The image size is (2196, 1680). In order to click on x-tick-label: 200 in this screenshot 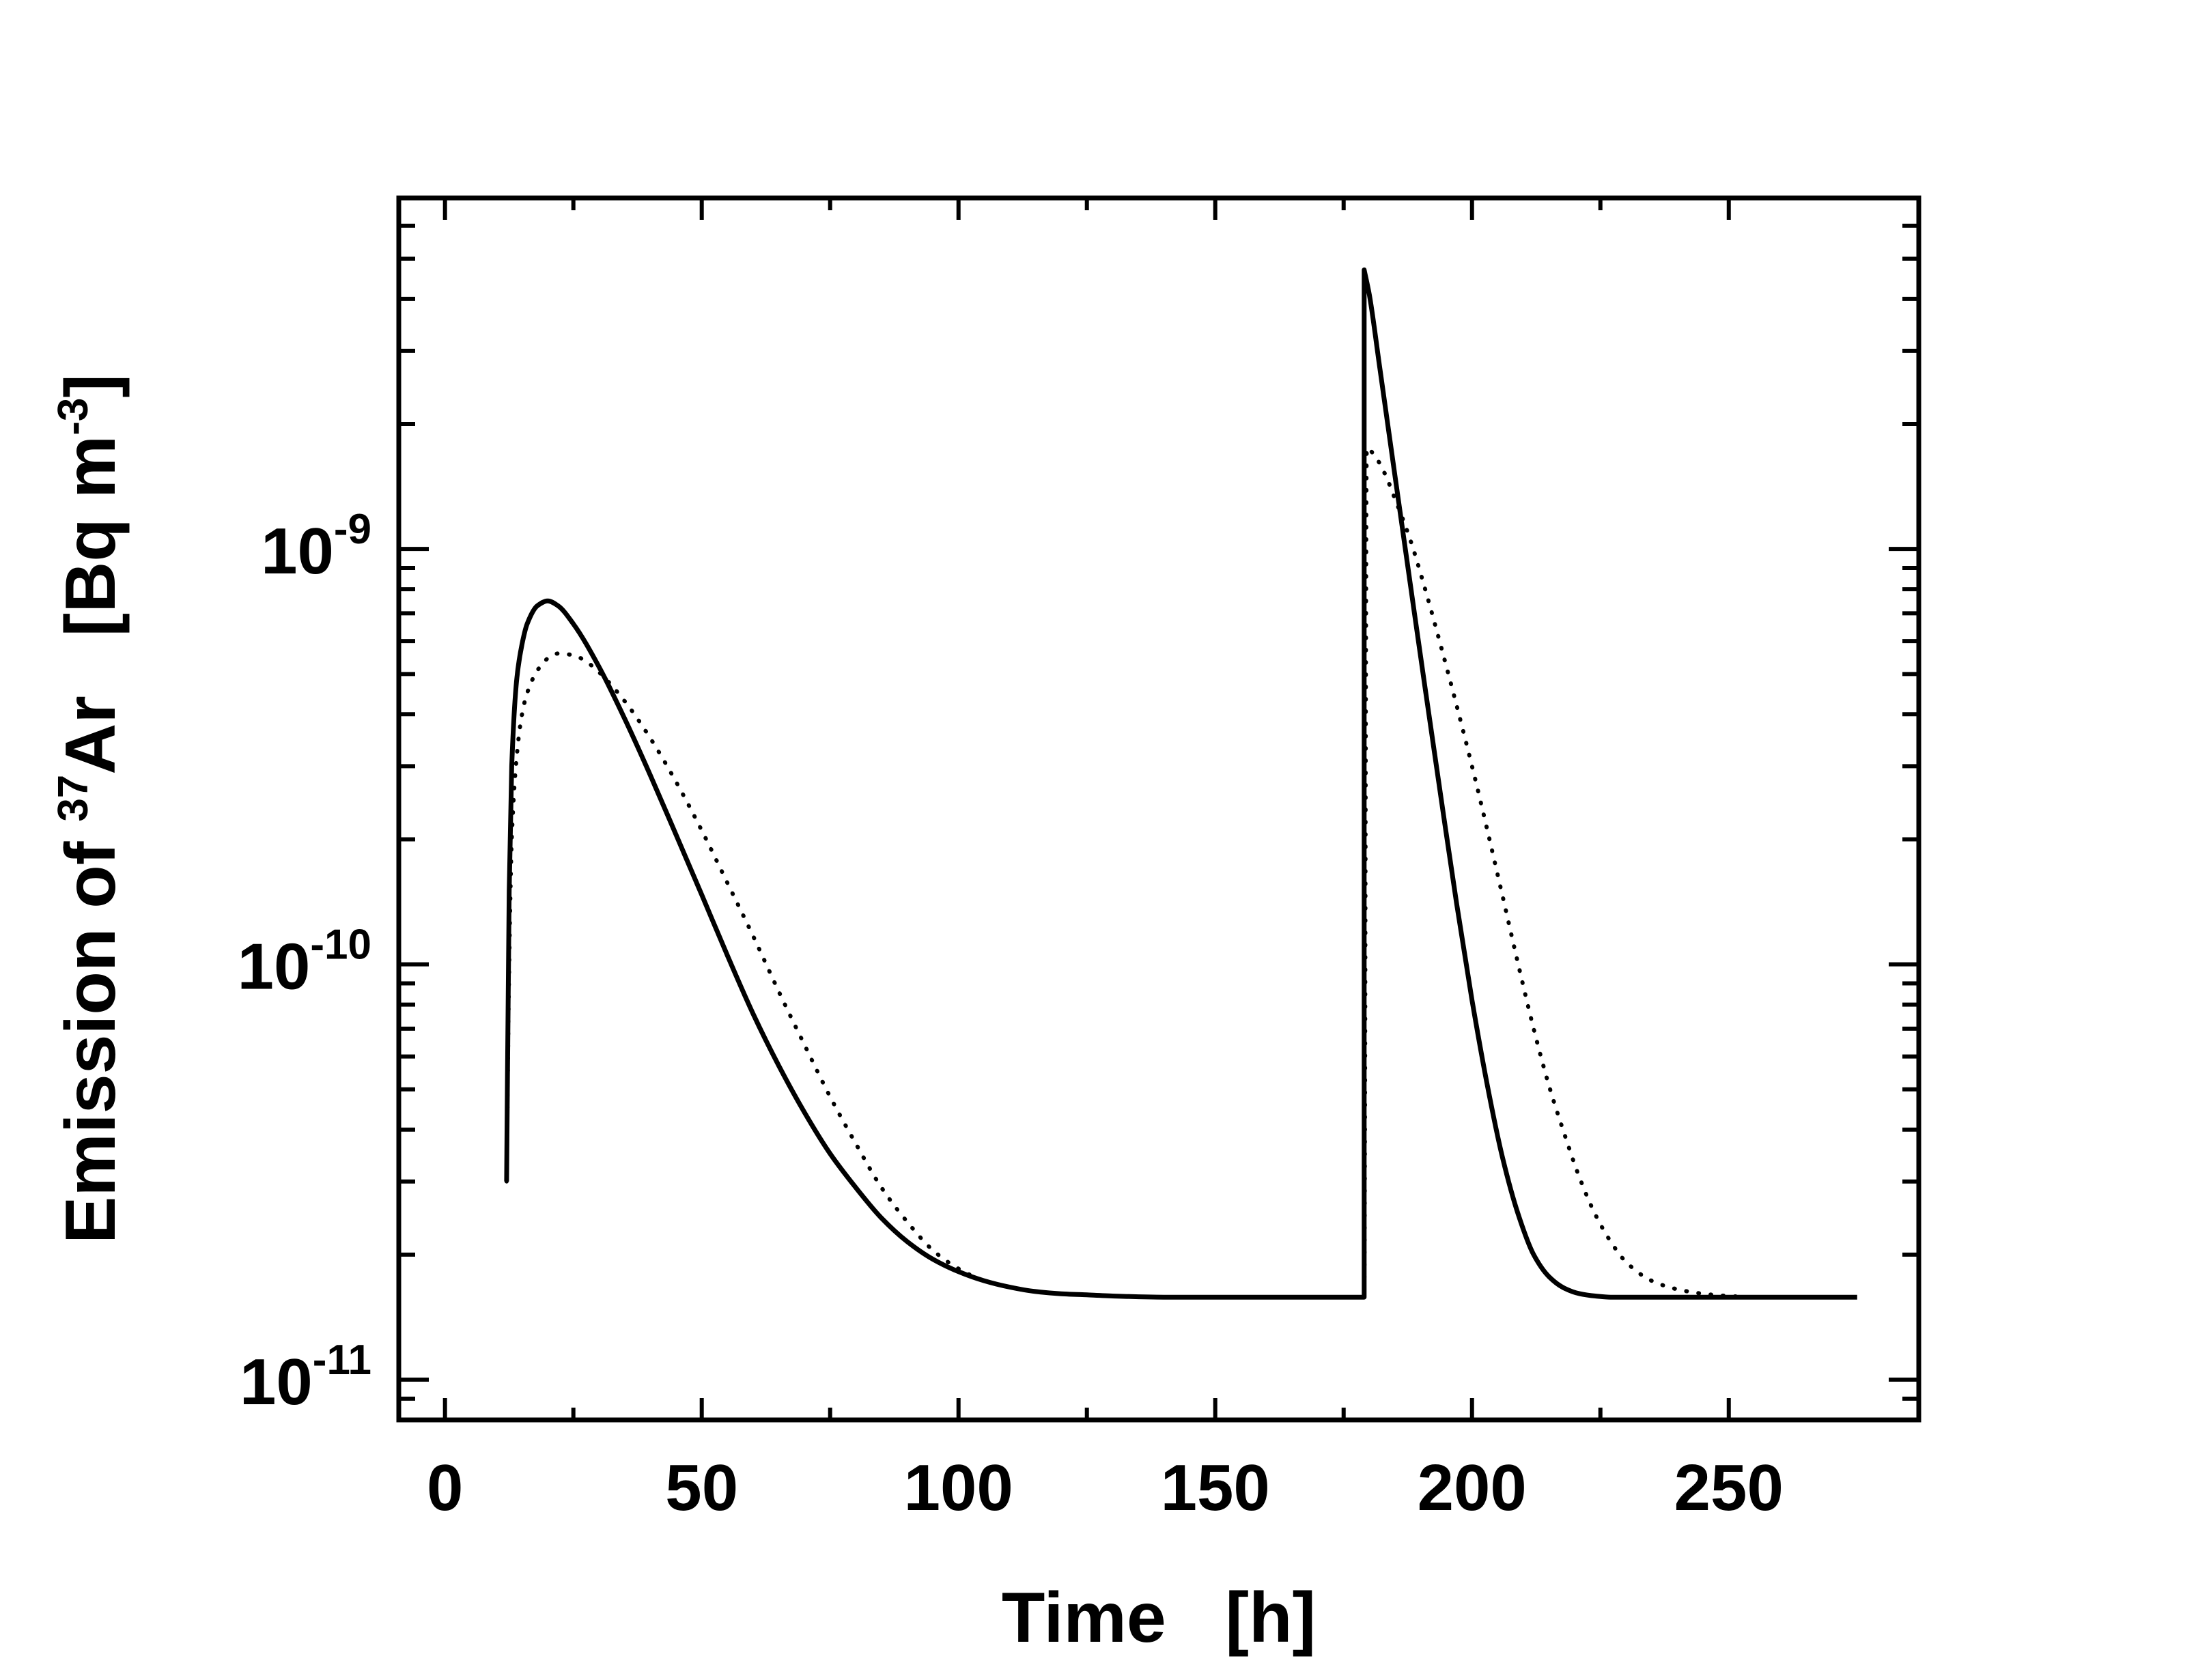, I will do `click(1473, 1487)`.